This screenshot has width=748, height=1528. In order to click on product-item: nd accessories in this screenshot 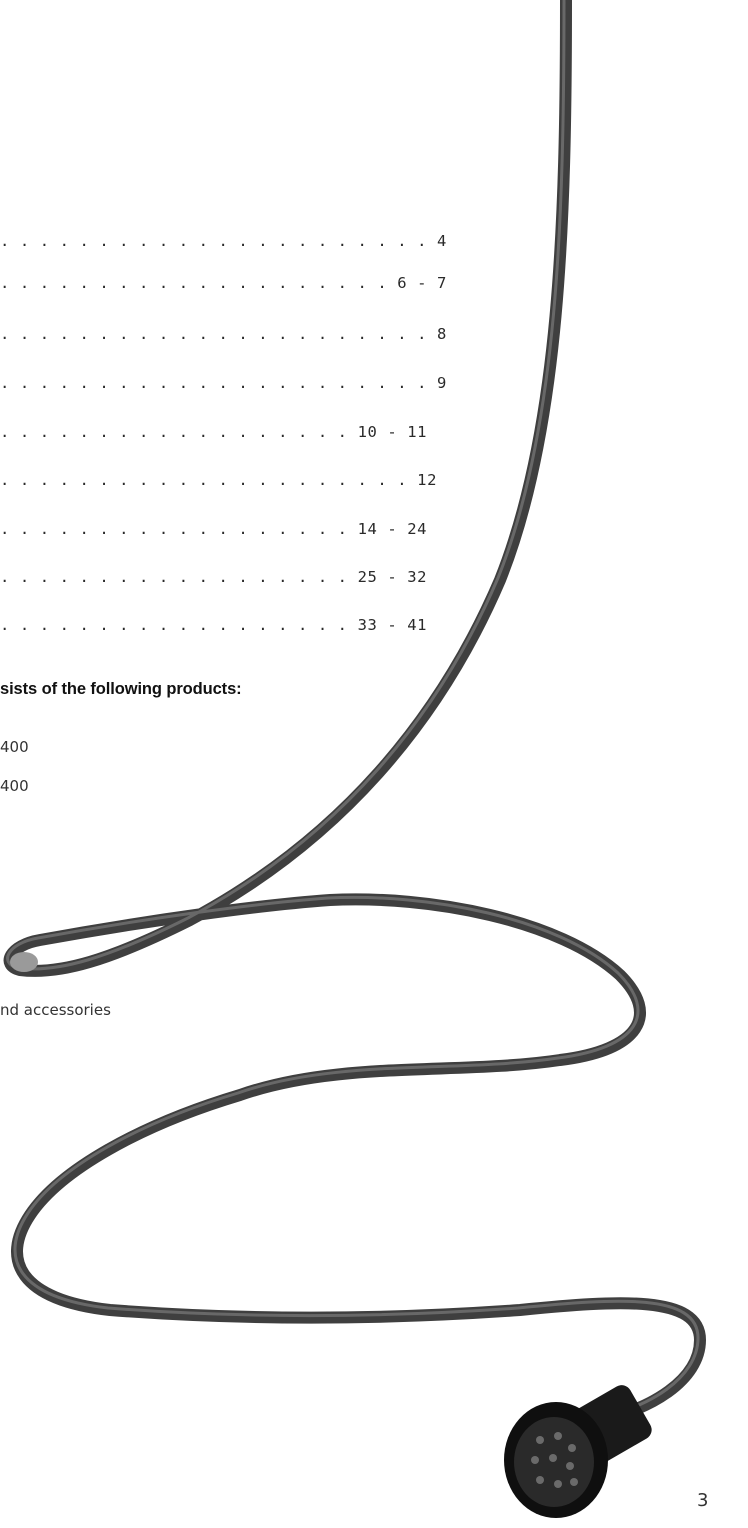, I will do `click(55, 1010)`.